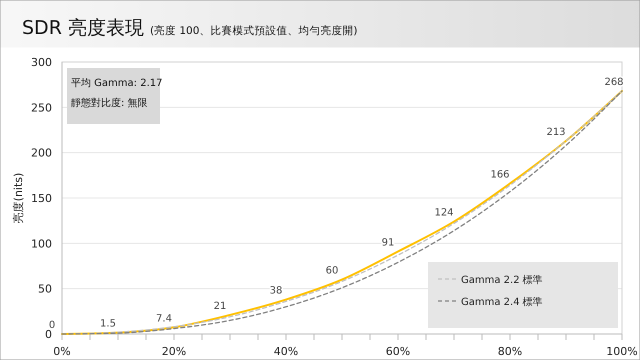 The image size is (640, 360). What do you see at coordinates (164, 318) in the screenshot?
I see `data-label: 7.4` at bounding box center [164, 318].